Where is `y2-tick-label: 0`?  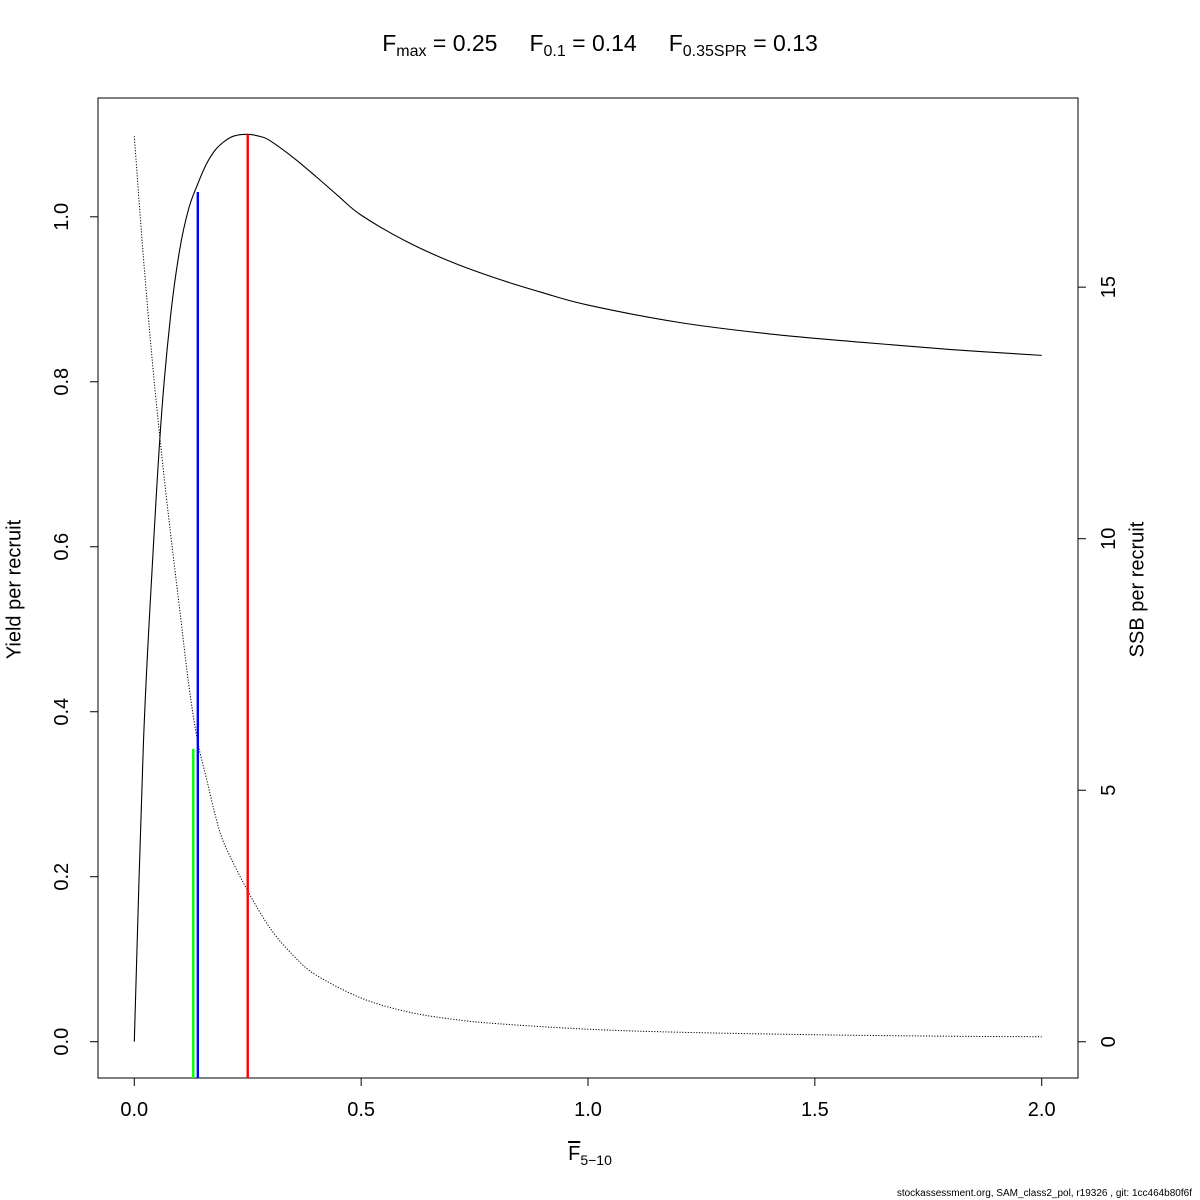 y2-tick-label: 0 is located at coordinates (1109, 1041).